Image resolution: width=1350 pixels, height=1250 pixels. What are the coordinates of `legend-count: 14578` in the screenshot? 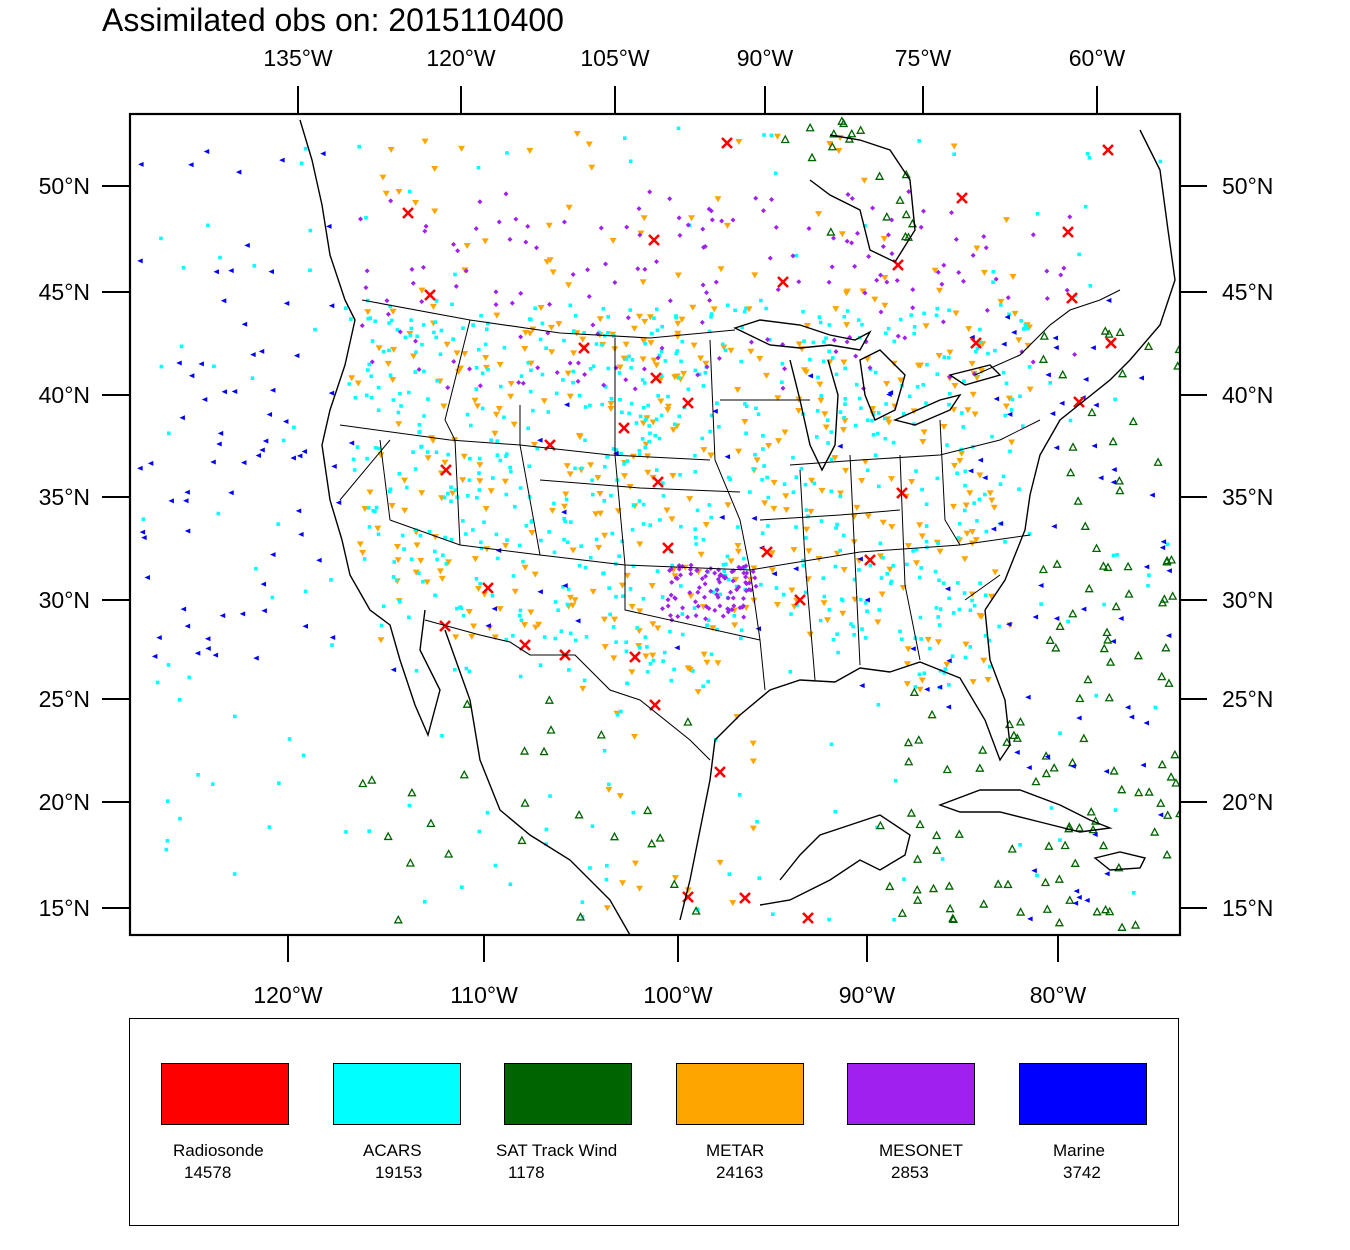 It's located at (208, 1172).